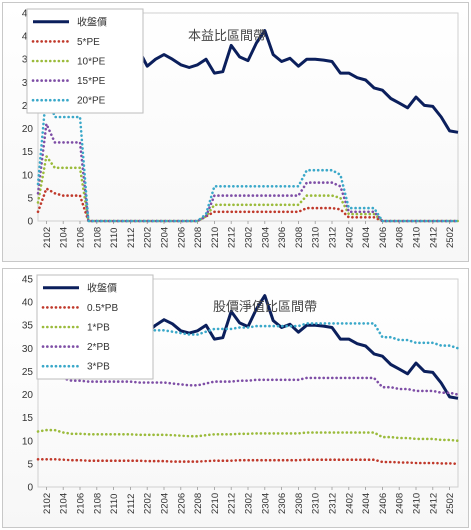  What do you see at coordinates (400, 503) in the screenshot?
I see `pb-x-tick-label: 2408` at bounding box center [400, 503].